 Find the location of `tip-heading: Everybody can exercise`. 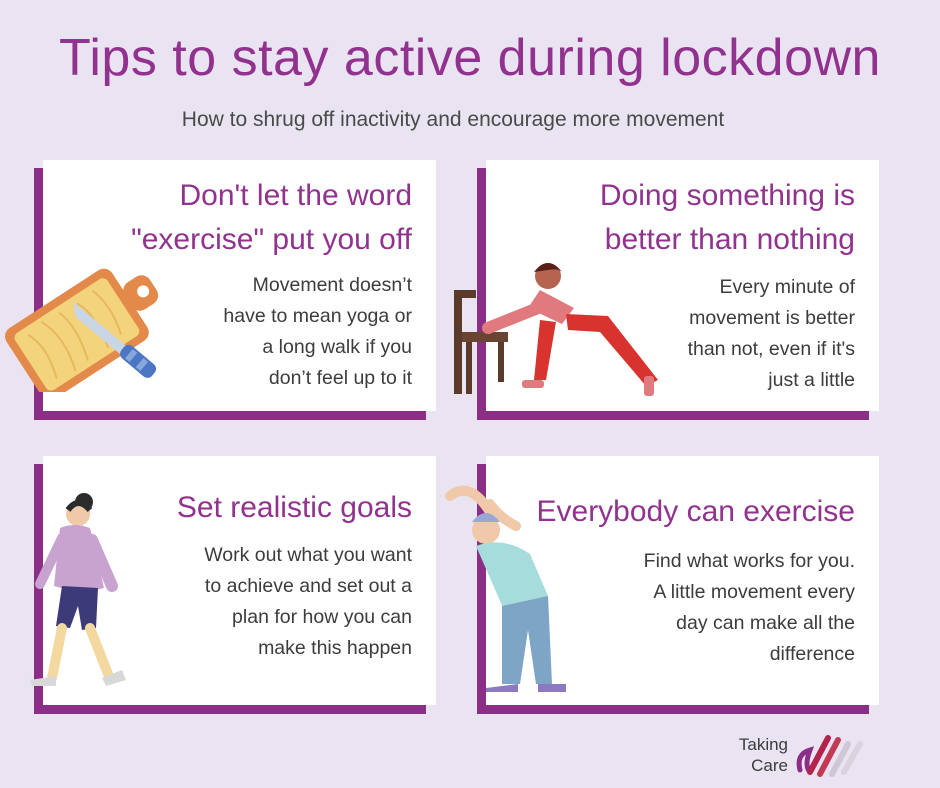

tip-heading: Everybody can exercise is located at coordinates (696, 511).